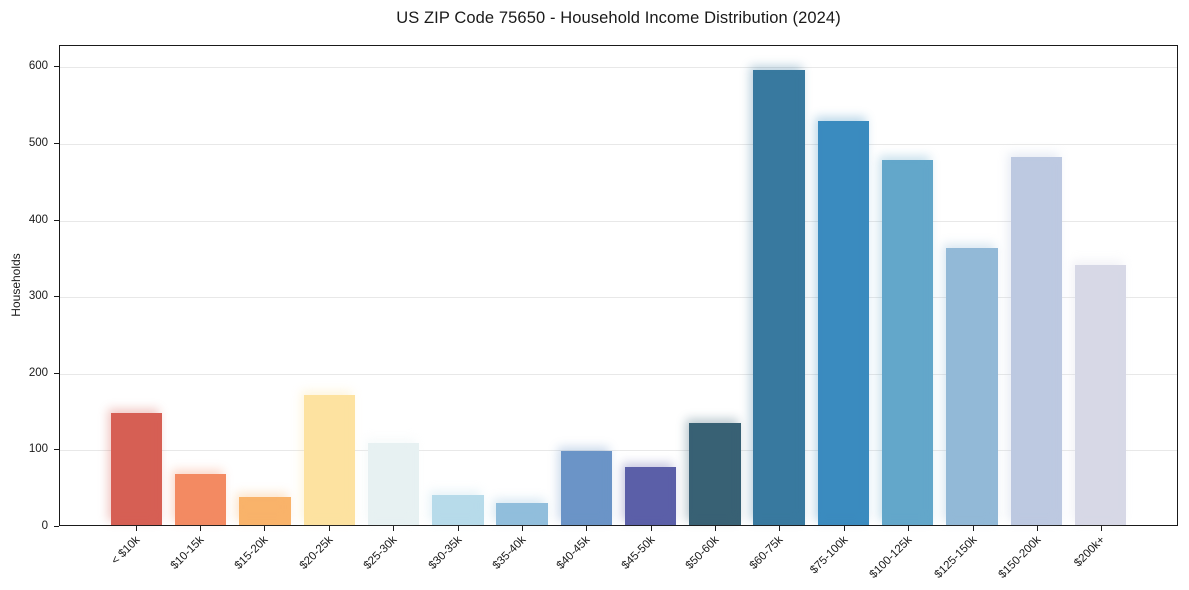 This screenshot has width=1189, height=590. What do you see at coordinates (38, 372) in the screenshot?
I see `y-tick-label-200: 200` at bounding box center [38, 372].